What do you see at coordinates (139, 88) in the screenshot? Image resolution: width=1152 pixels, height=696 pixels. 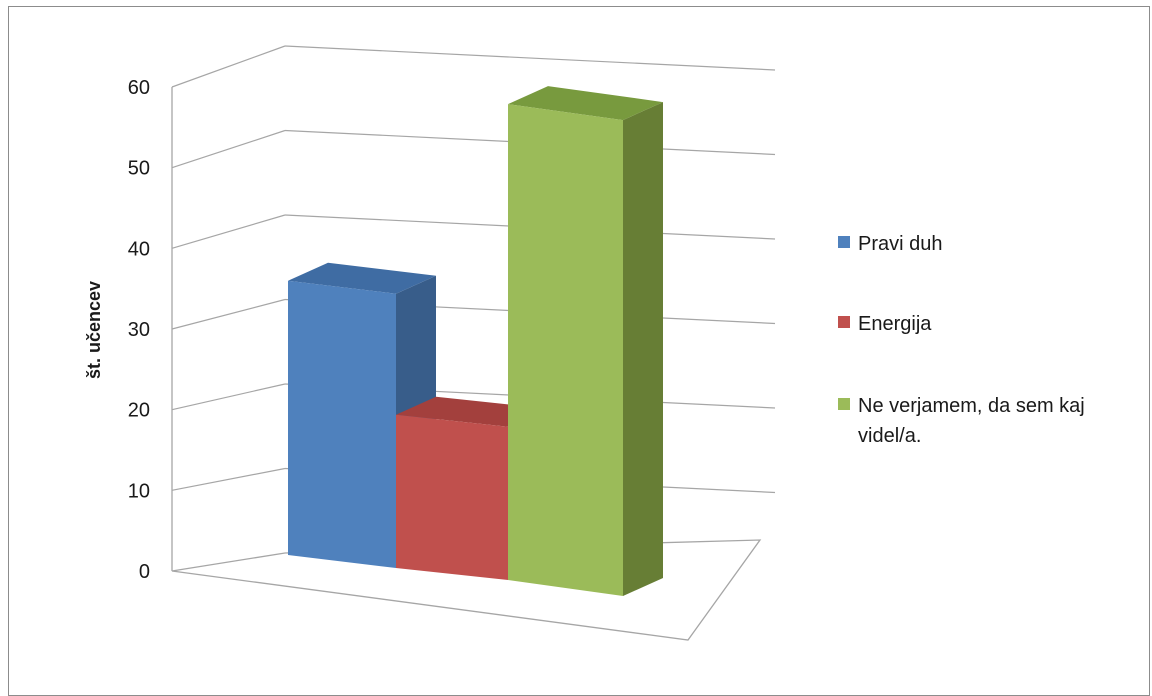 I see `y-tick-label: 60` at bounding box center [139, 88].